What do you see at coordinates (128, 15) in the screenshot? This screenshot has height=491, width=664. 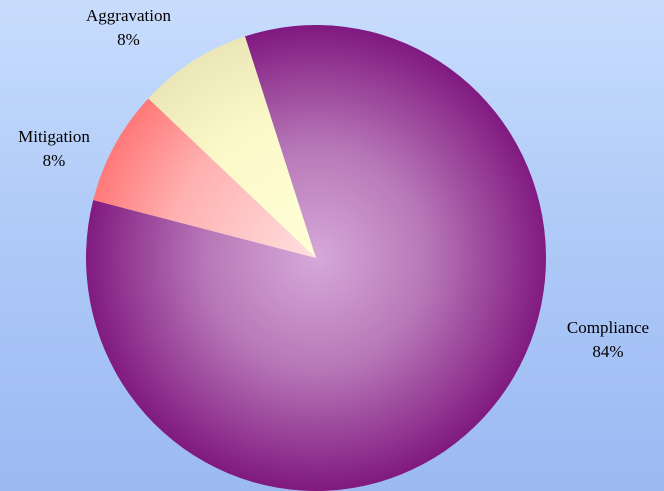 I see `slice-label-aggravation: Aggravation` at bounding box center [128, 15].